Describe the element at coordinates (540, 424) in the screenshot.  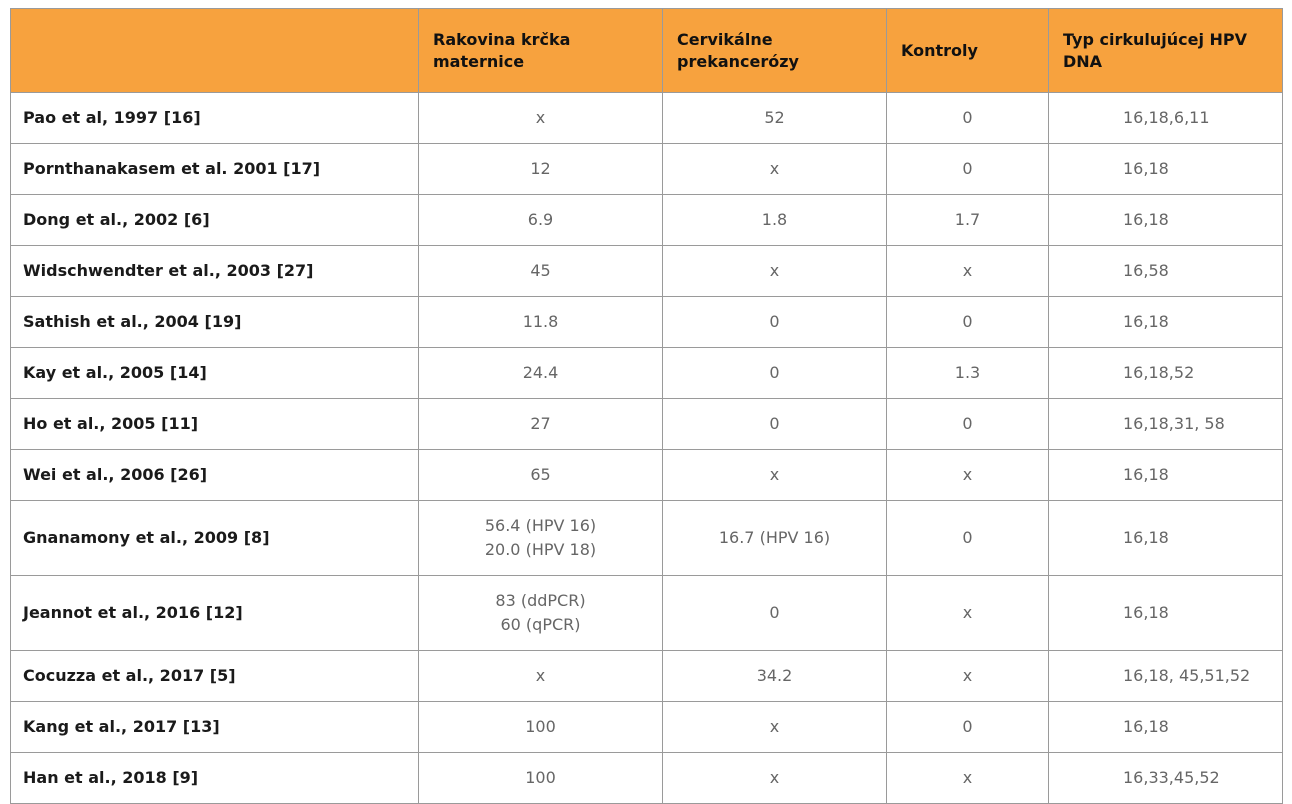
I see `cell: 27` at that location.